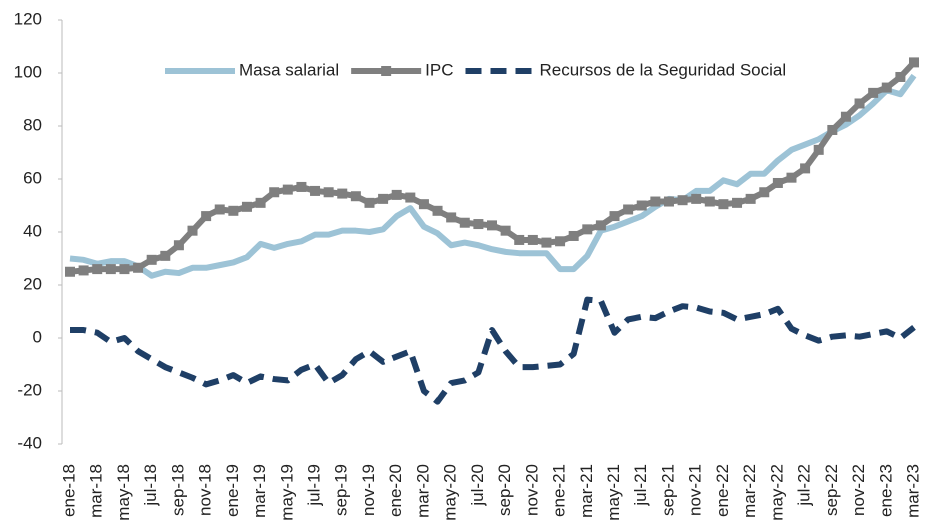 This screenshot has height=520, width=940. I want to click on x-tick-label: mar-19, so click(259, 491).